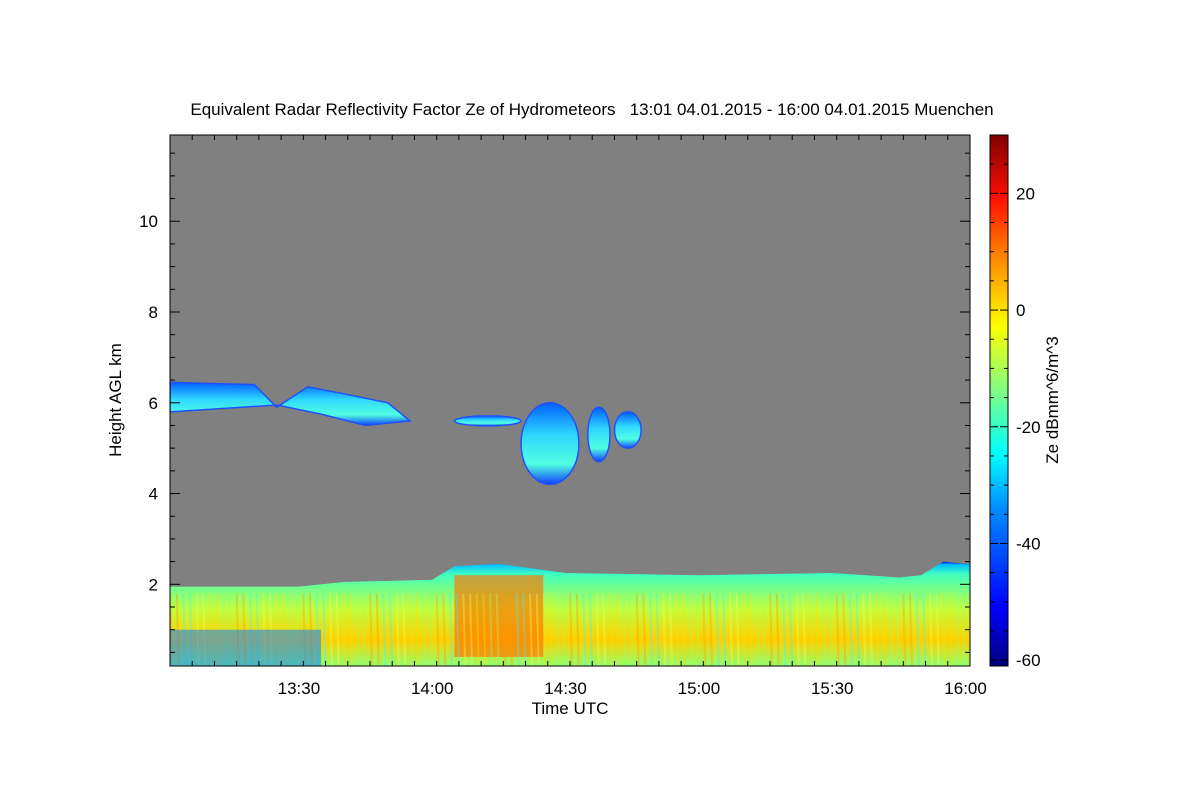 This screenshot has width=1200, height=800. What do you see at coordinates (832, 688) in the screenshot?
I see `x-tick-label: 15:30` at bounding box center [832, 688].